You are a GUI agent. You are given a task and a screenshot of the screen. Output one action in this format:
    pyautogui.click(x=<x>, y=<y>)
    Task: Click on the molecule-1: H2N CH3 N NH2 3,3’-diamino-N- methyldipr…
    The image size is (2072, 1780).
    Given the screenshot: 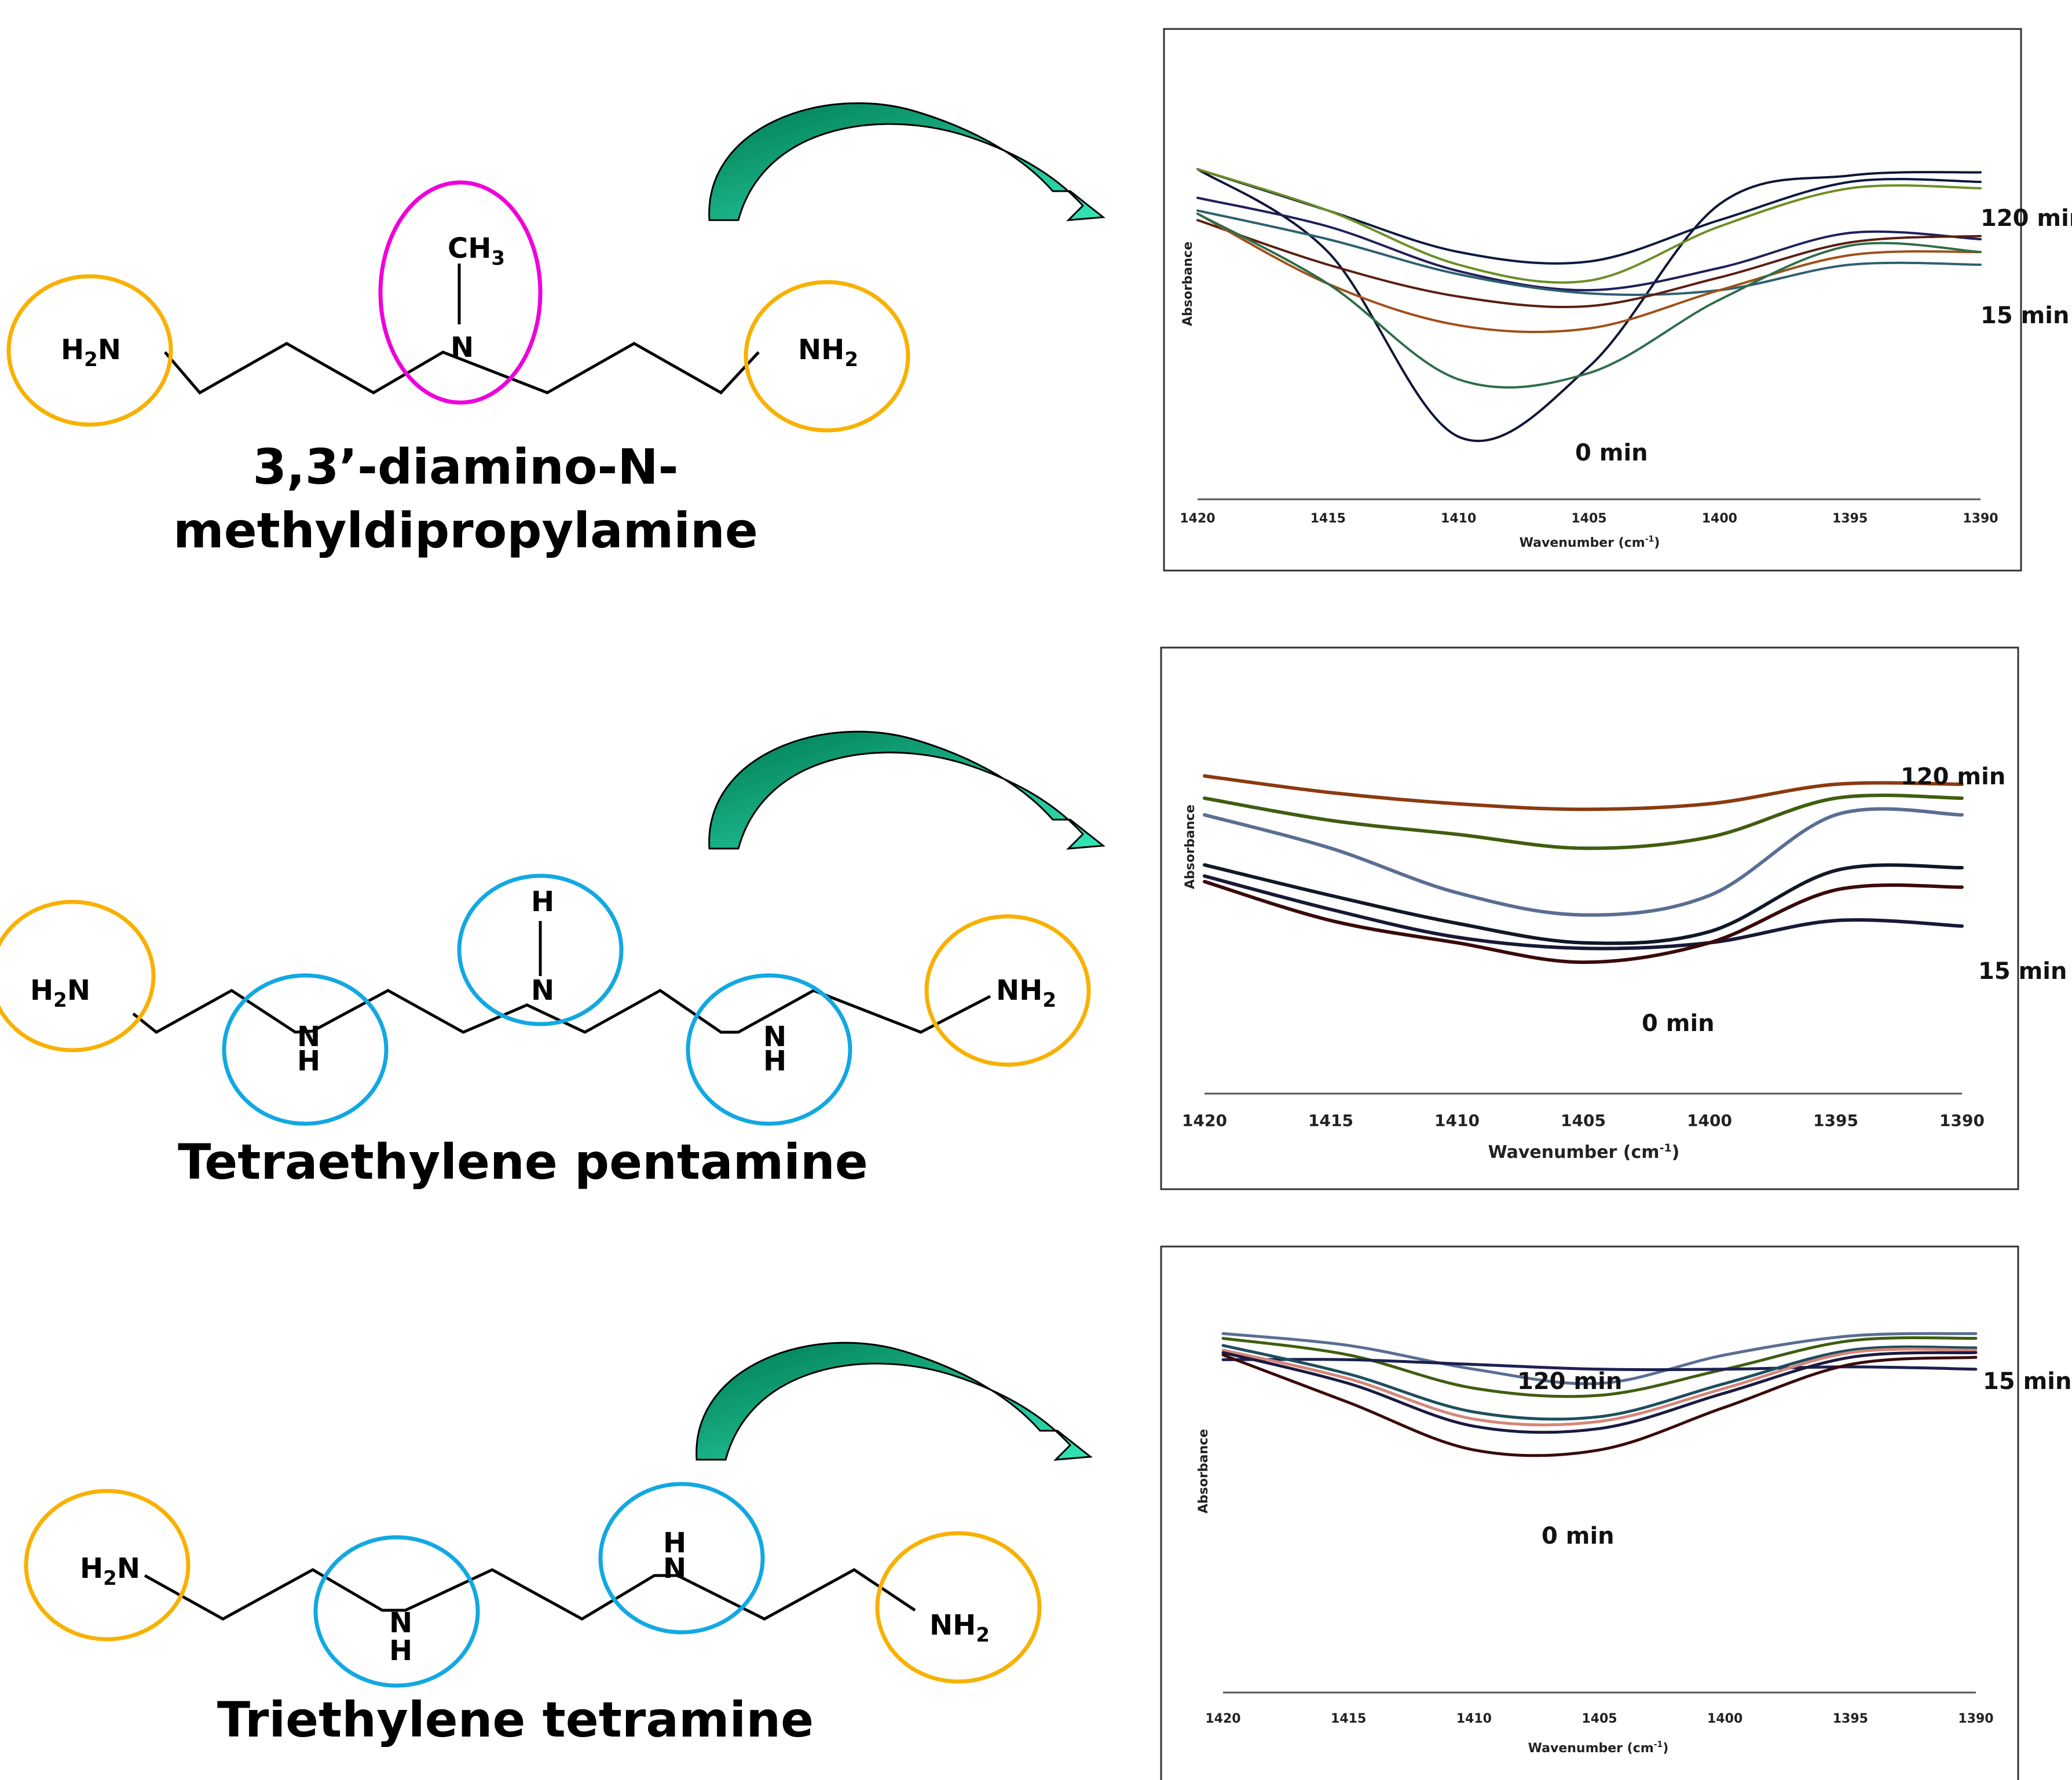 What is the action you would take?
    pyautogui.click(x=458, y=369)
    